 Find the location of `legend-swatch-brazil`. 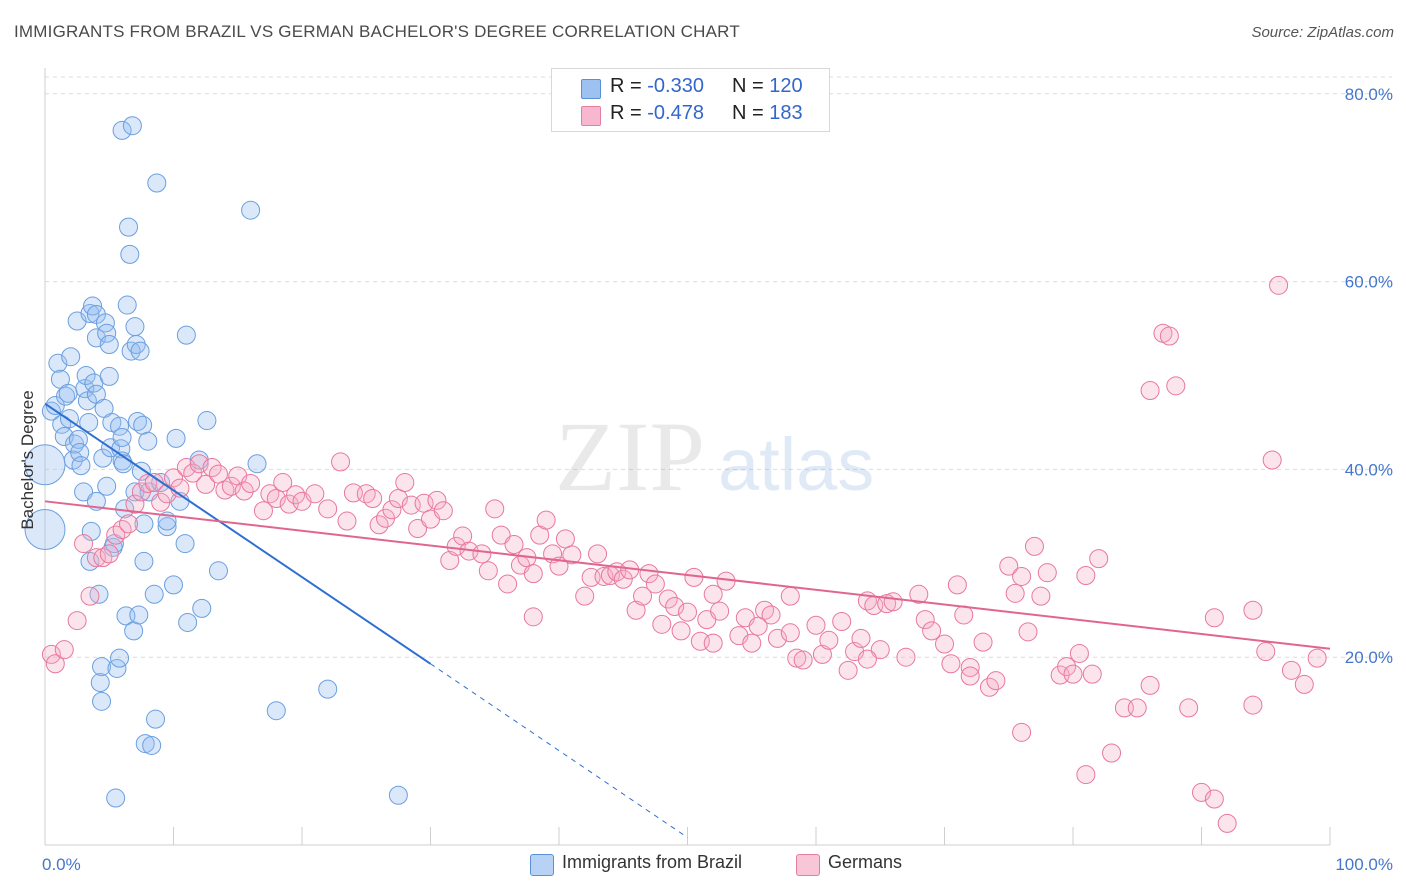

legend-swatch-brazil is located at coordinates (591, 89).